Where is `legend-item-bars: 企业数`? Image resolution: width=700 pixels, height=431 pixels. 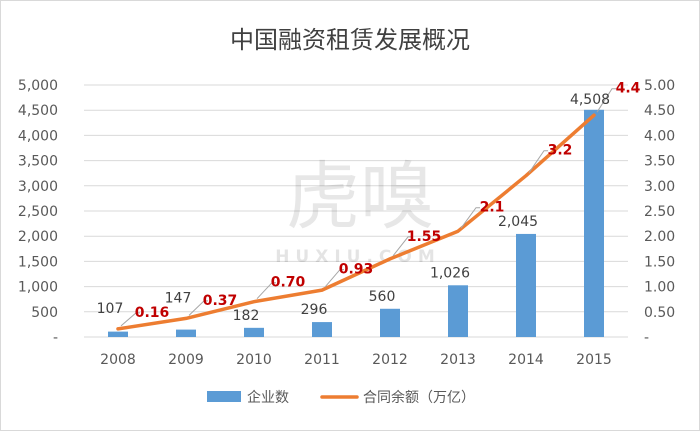 legend-item-bars: 企业数 is located at coordinates (248, 397).